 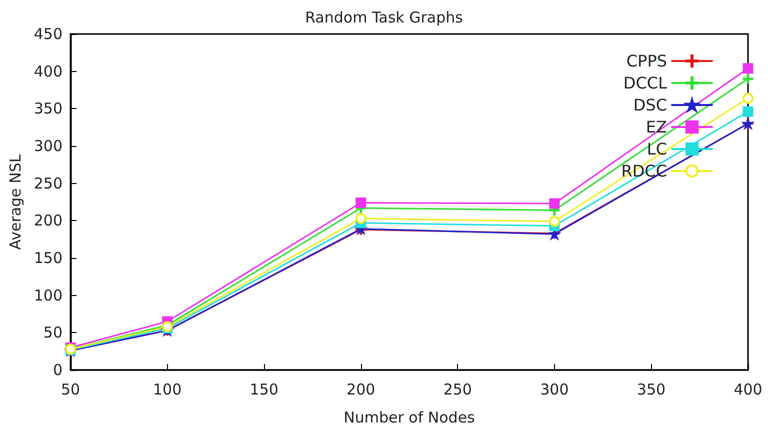 I want to click on x-tick-label: 400, so click(x=748, y=389).